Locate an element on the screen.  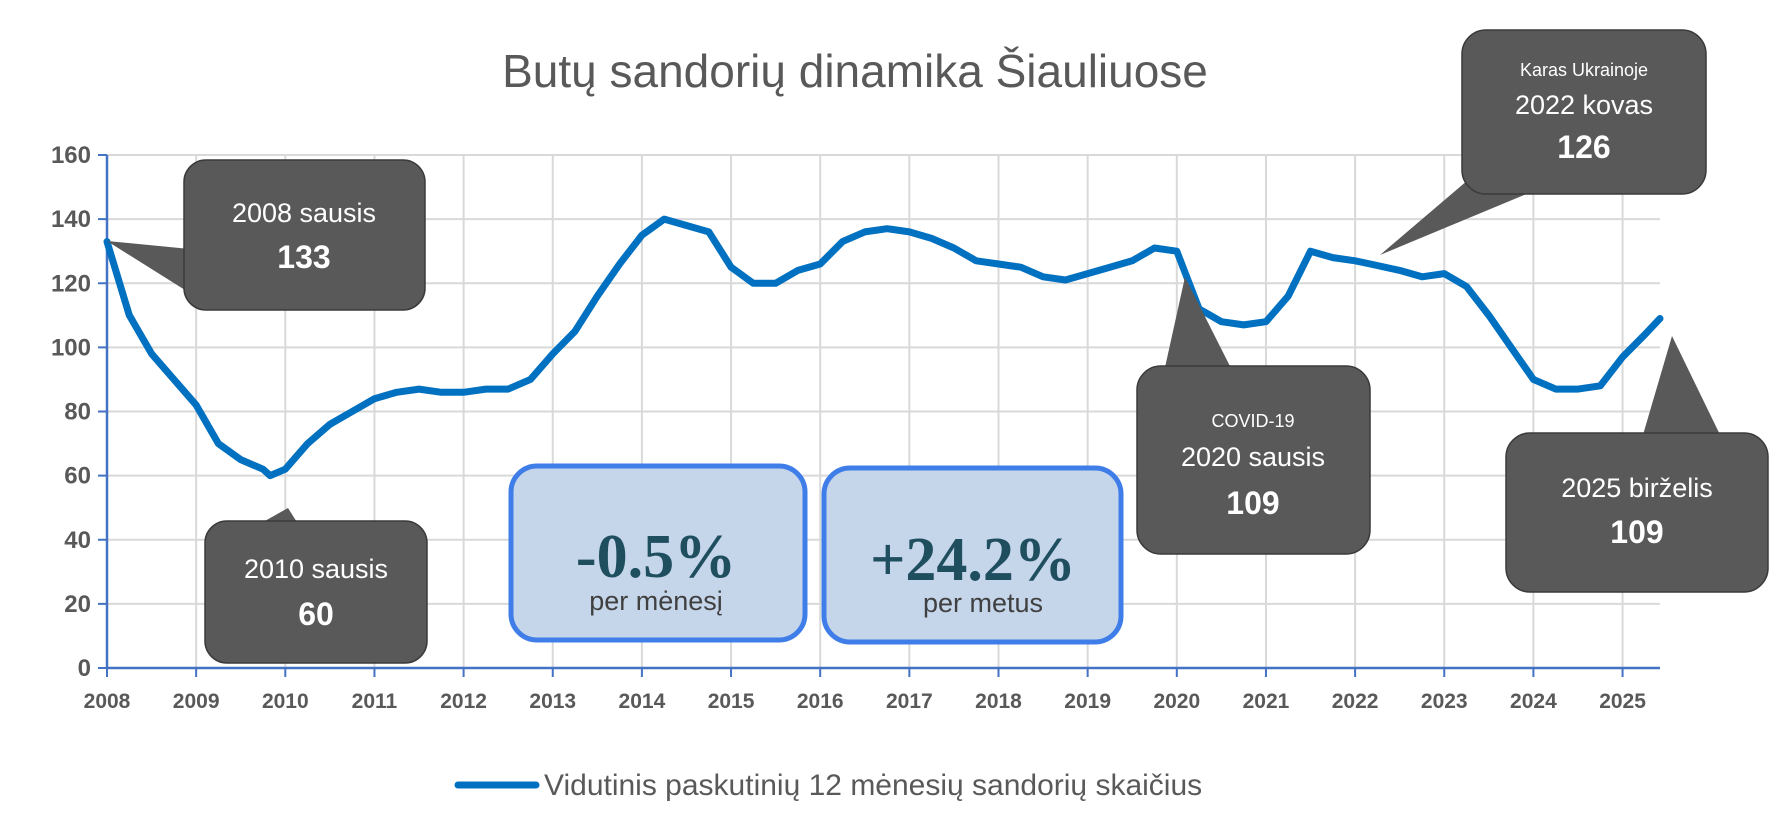
x-tick-label: 2020 is located at coordinates (1176, 701).